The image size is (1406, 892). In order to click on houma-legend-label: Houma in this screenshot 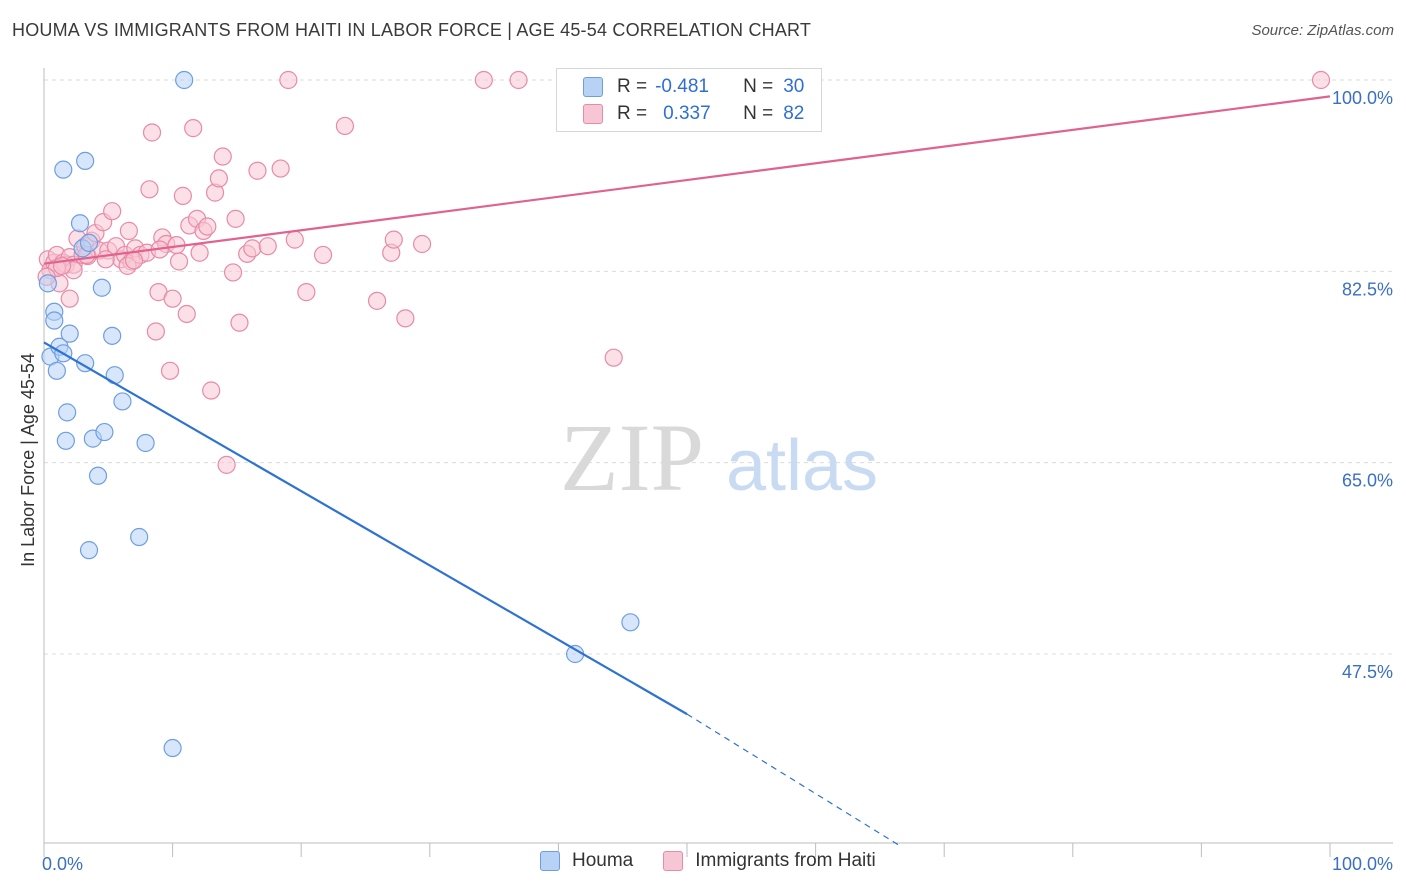, I will do `click(603, 860)`.